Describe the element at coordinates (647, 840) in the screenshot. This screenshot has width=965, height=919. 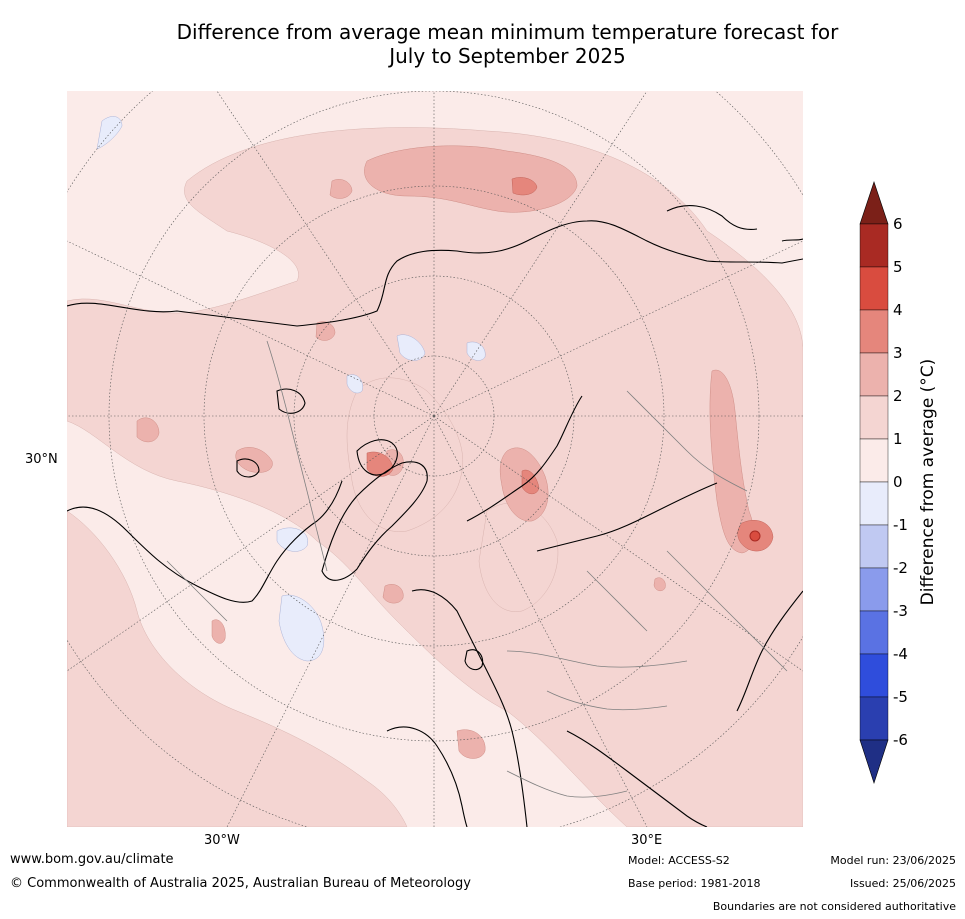
I see `lon-label-30e: 30°E` at that location.